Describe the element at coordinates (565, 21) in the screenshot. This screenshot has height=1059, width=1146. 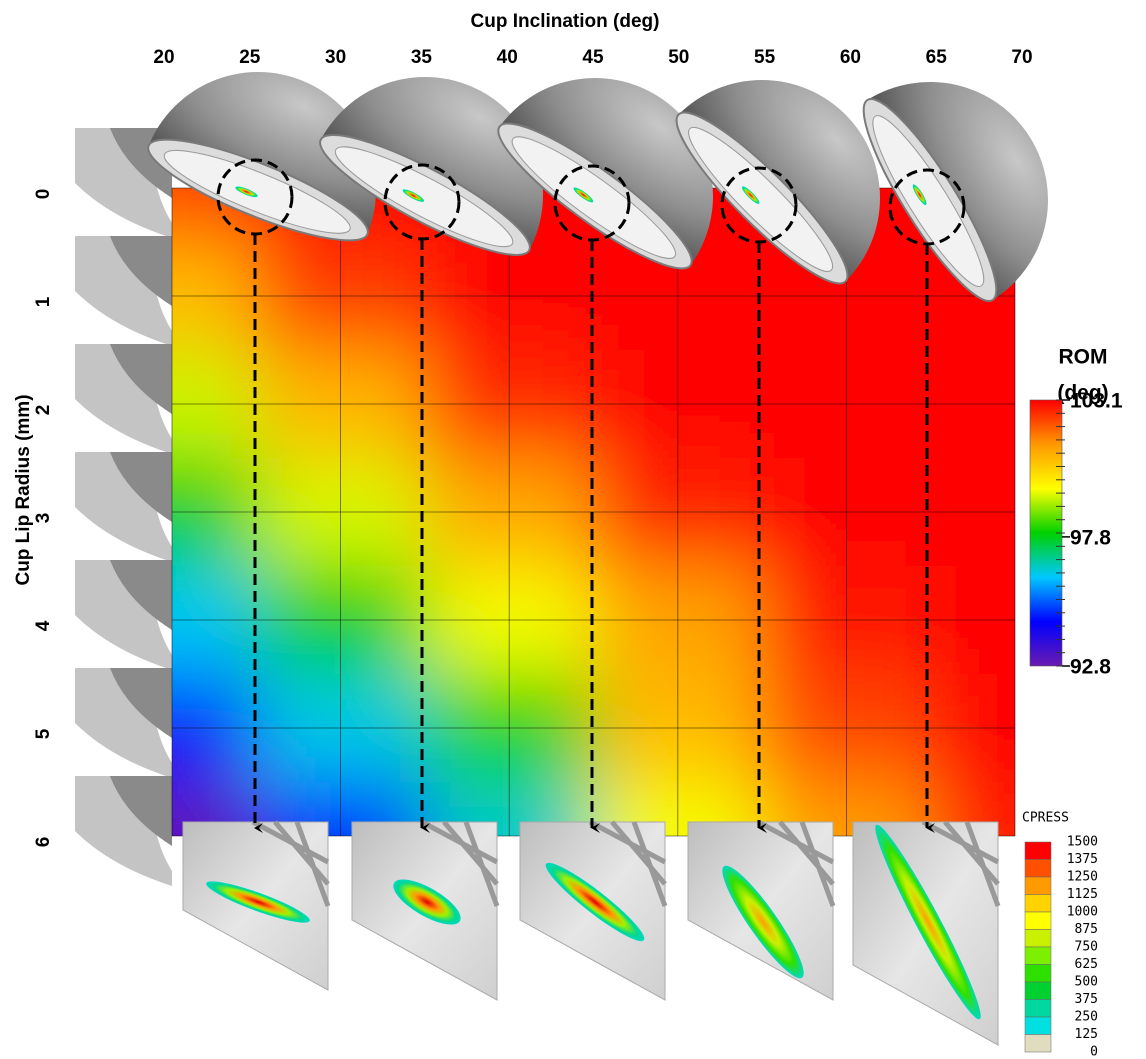
I see `x-axis-title: Cup Inclination (deg)` at that location.